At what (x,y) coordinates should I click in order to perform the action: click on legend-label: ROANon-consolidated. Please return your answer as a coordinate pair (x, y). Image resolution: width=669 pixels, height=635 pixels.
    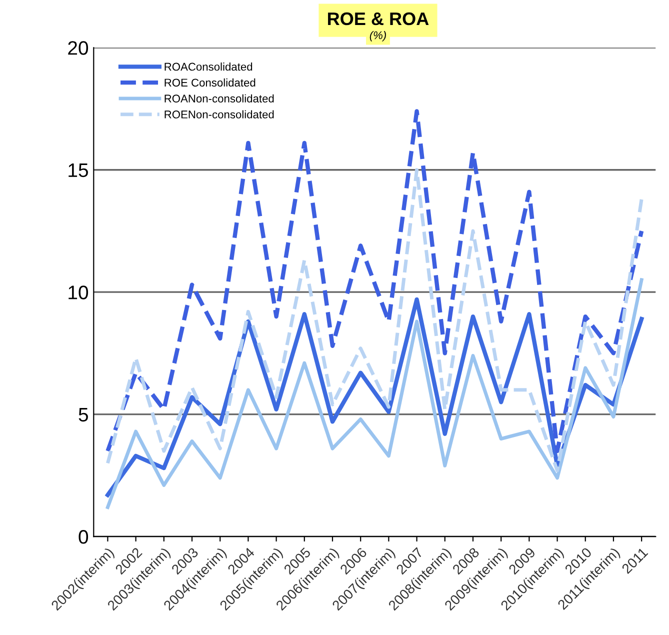
    Looking at the image, I should click on (219, 98).